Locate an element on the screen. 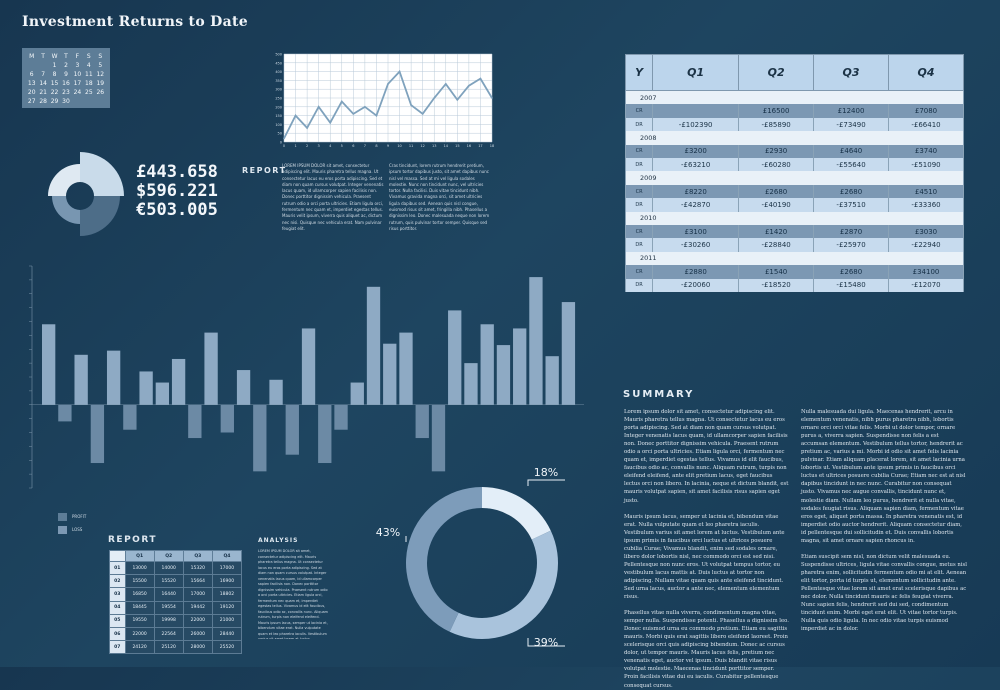 The width and height of the screenshot is (1000, 690). line-y-tick-label: 200 is located at coordinates (278, 107).